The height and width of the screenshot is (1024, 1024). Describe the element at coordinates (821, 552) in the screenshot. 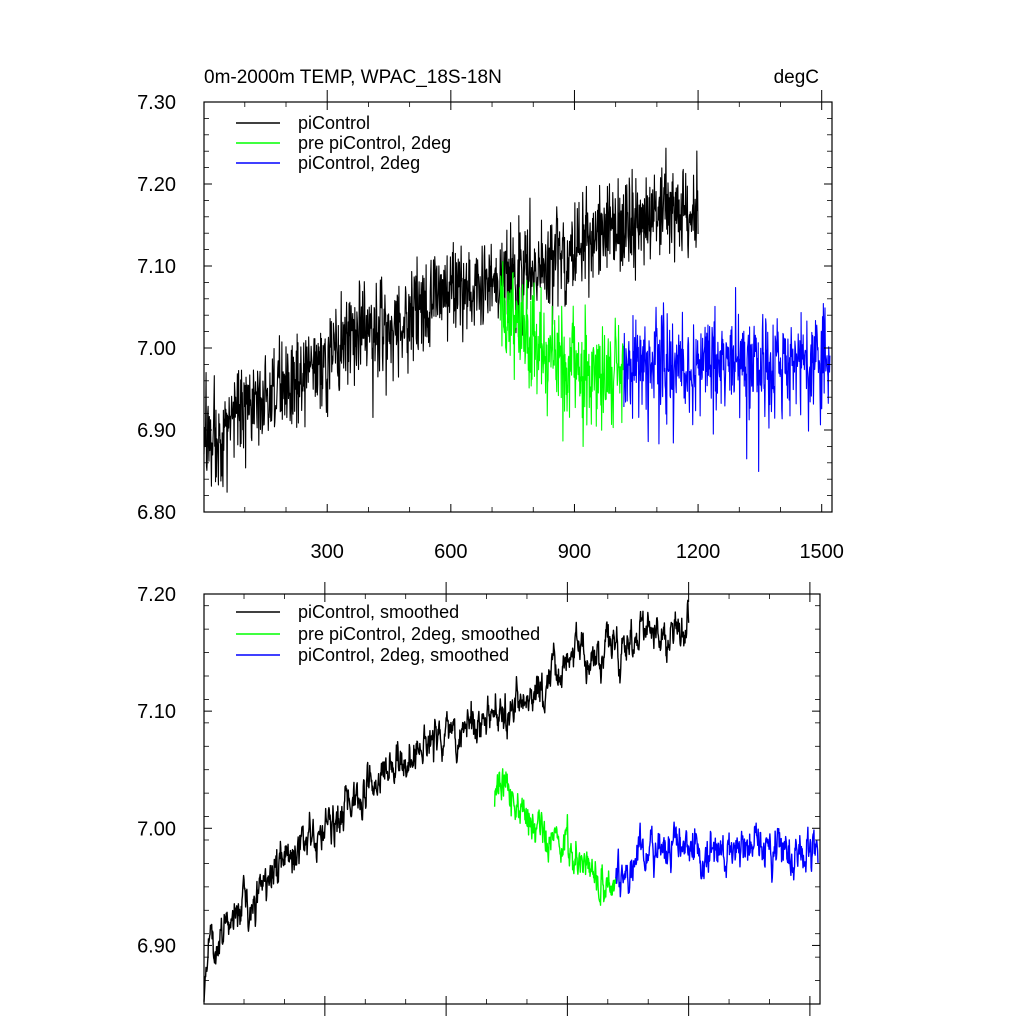

I see `x-tick-label: 1500` at that location.